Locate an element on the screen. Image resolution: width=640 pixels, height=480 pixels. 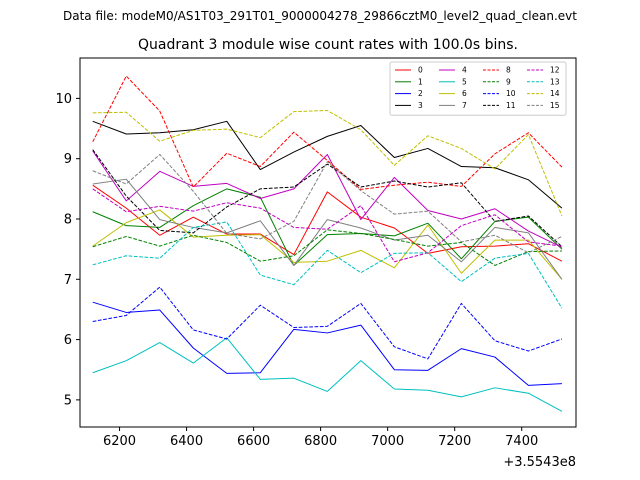
legend-label-12: 12 is located at coordinates (555, 70).